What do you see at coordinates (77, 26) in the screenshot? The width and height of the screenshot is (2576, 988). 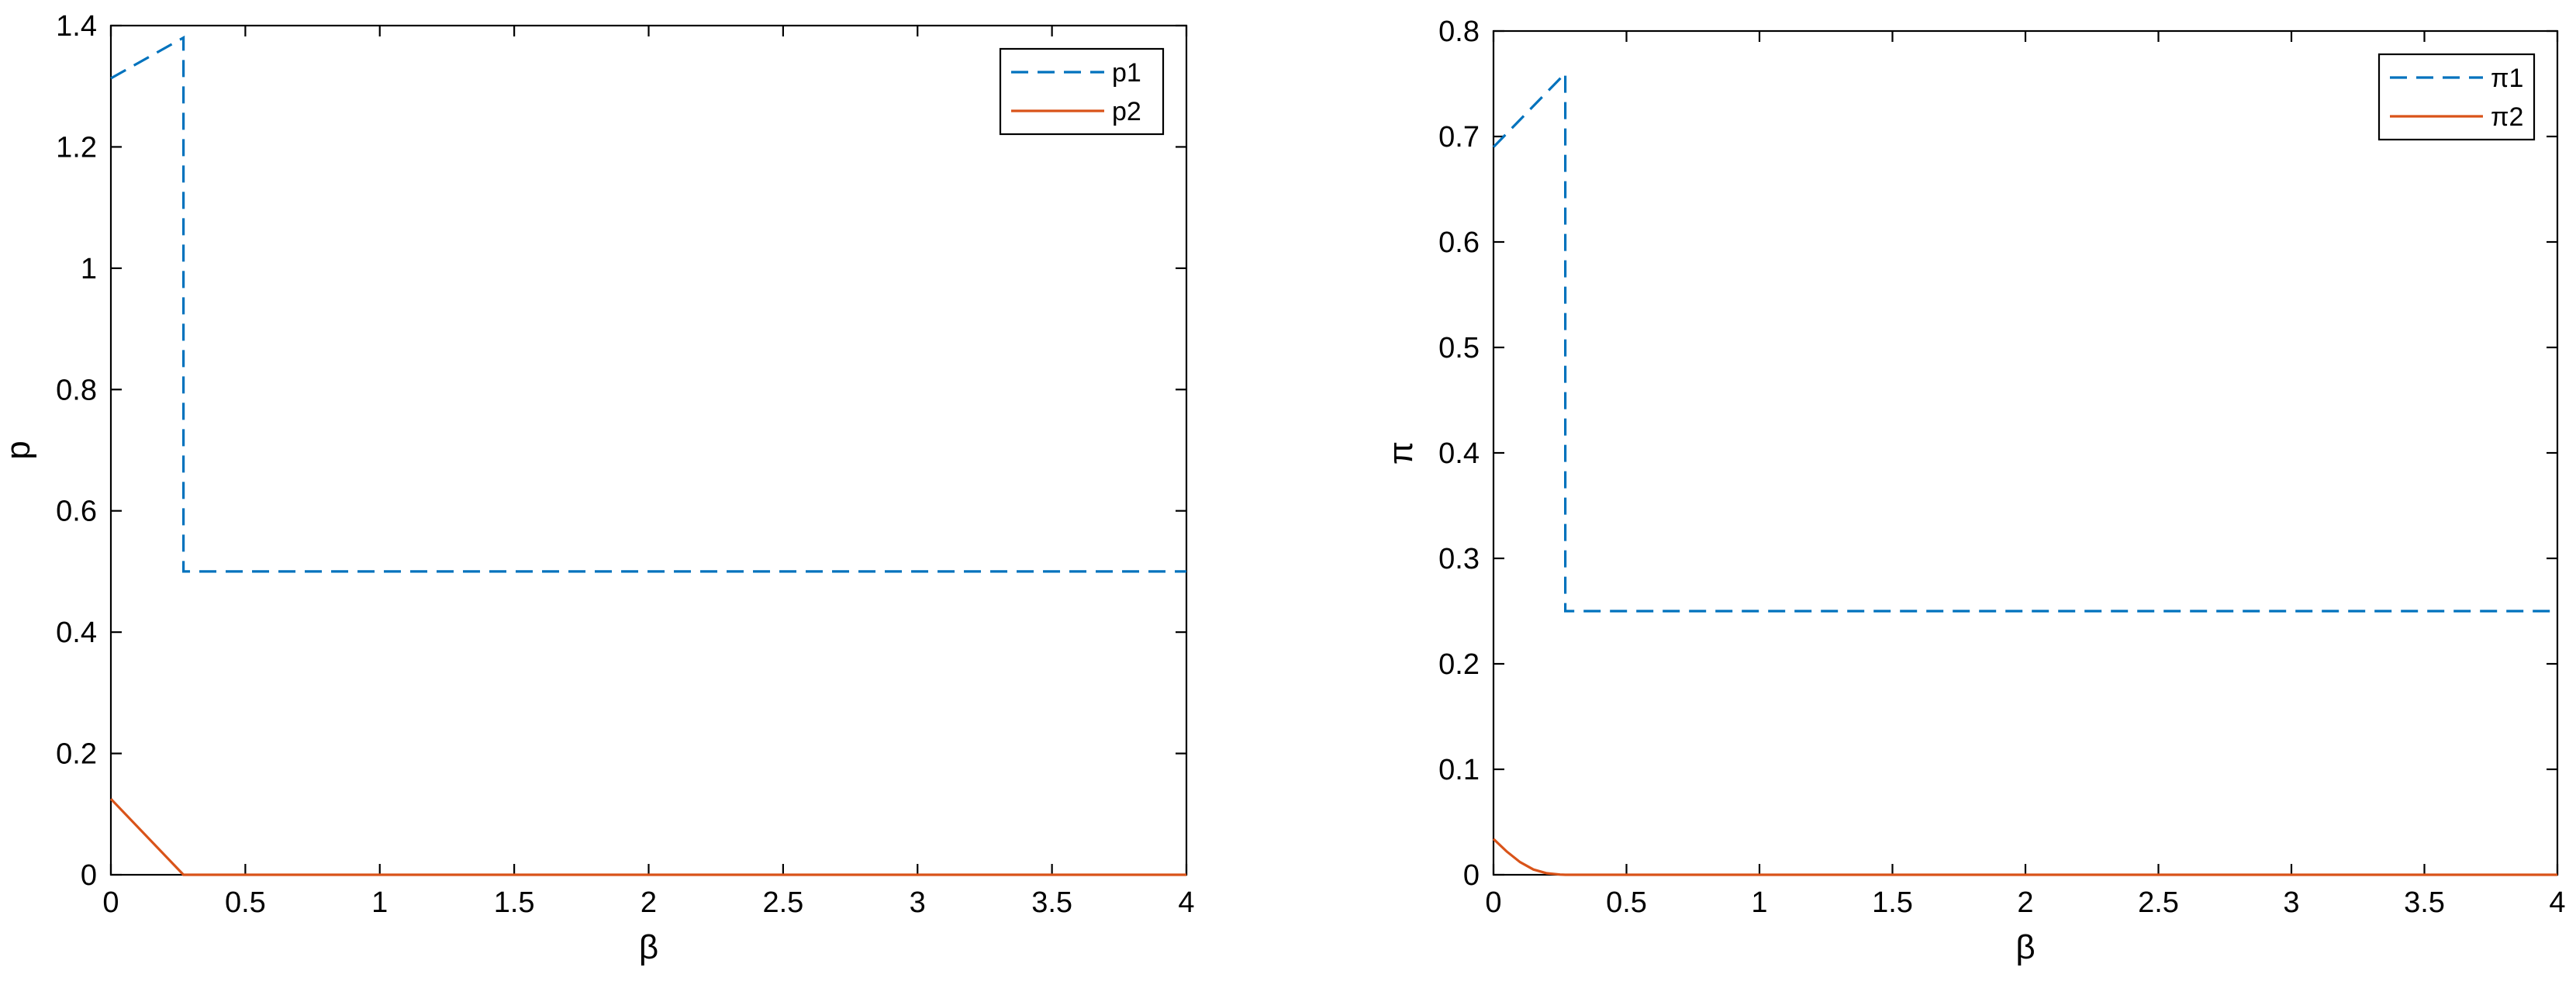 I see `y-tick-label: 1.4` at bounding box center [77, 26].